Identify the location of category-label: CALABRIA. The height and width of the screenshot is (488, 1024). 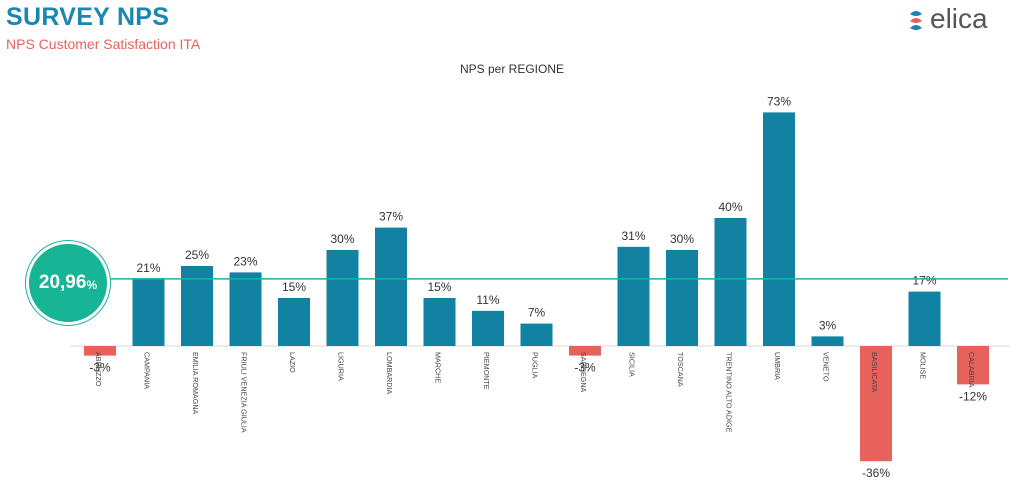
(971, 370).